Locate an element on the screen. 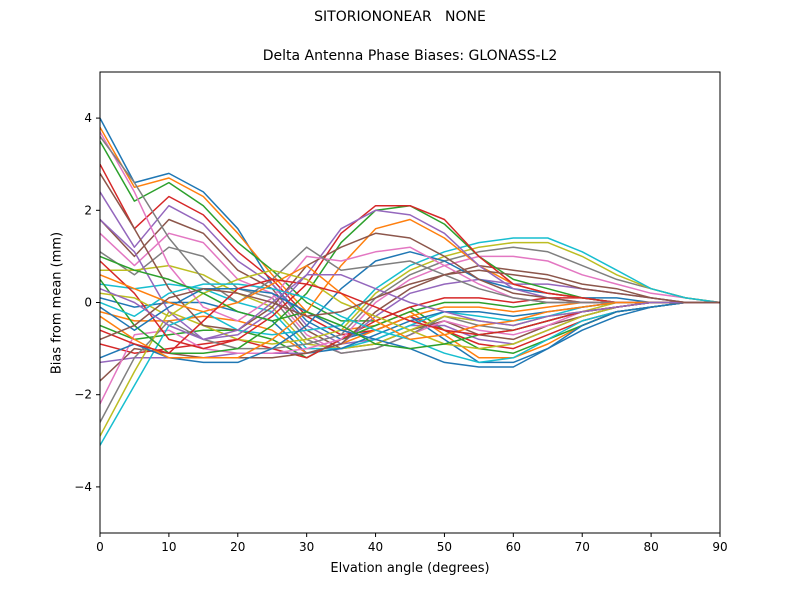  y-tick-label: 4 is located at coordinates (88, 118).